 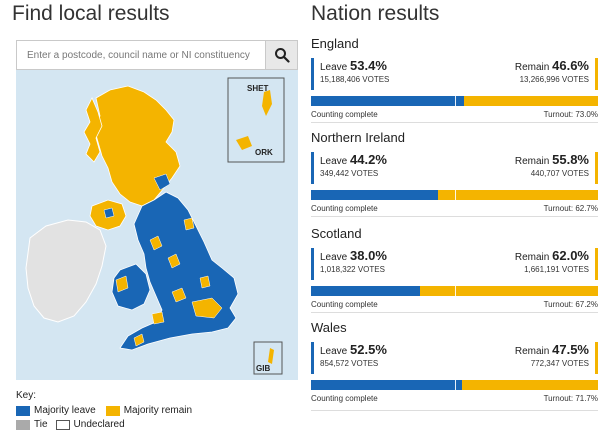 What do you see at coordinates (141, 55) in the screenshot?
I see `search-input` at bounding box center [141, 55].